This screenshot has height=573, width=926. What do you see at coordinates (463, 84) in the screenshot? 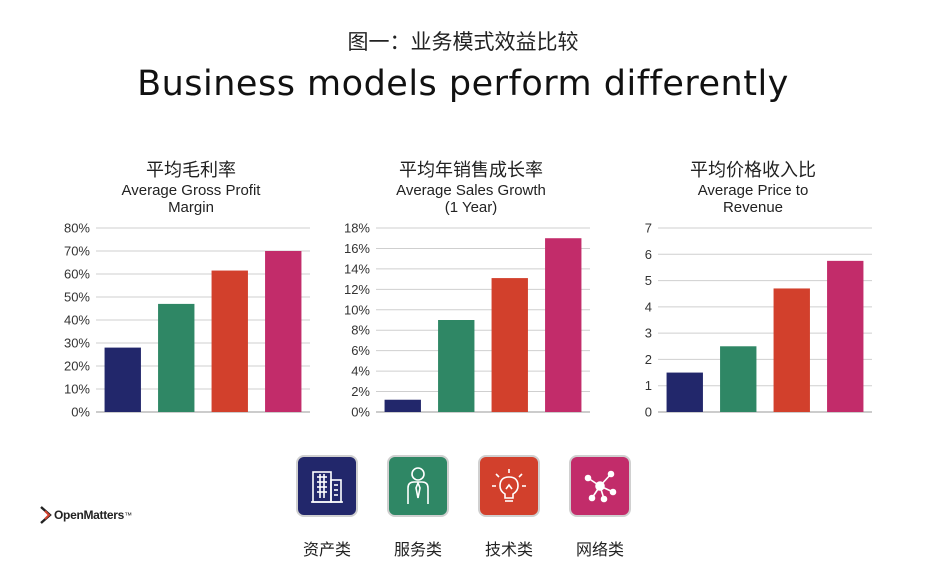
I see `page-title: Business models perform differently` at bounding box center [463, 84].